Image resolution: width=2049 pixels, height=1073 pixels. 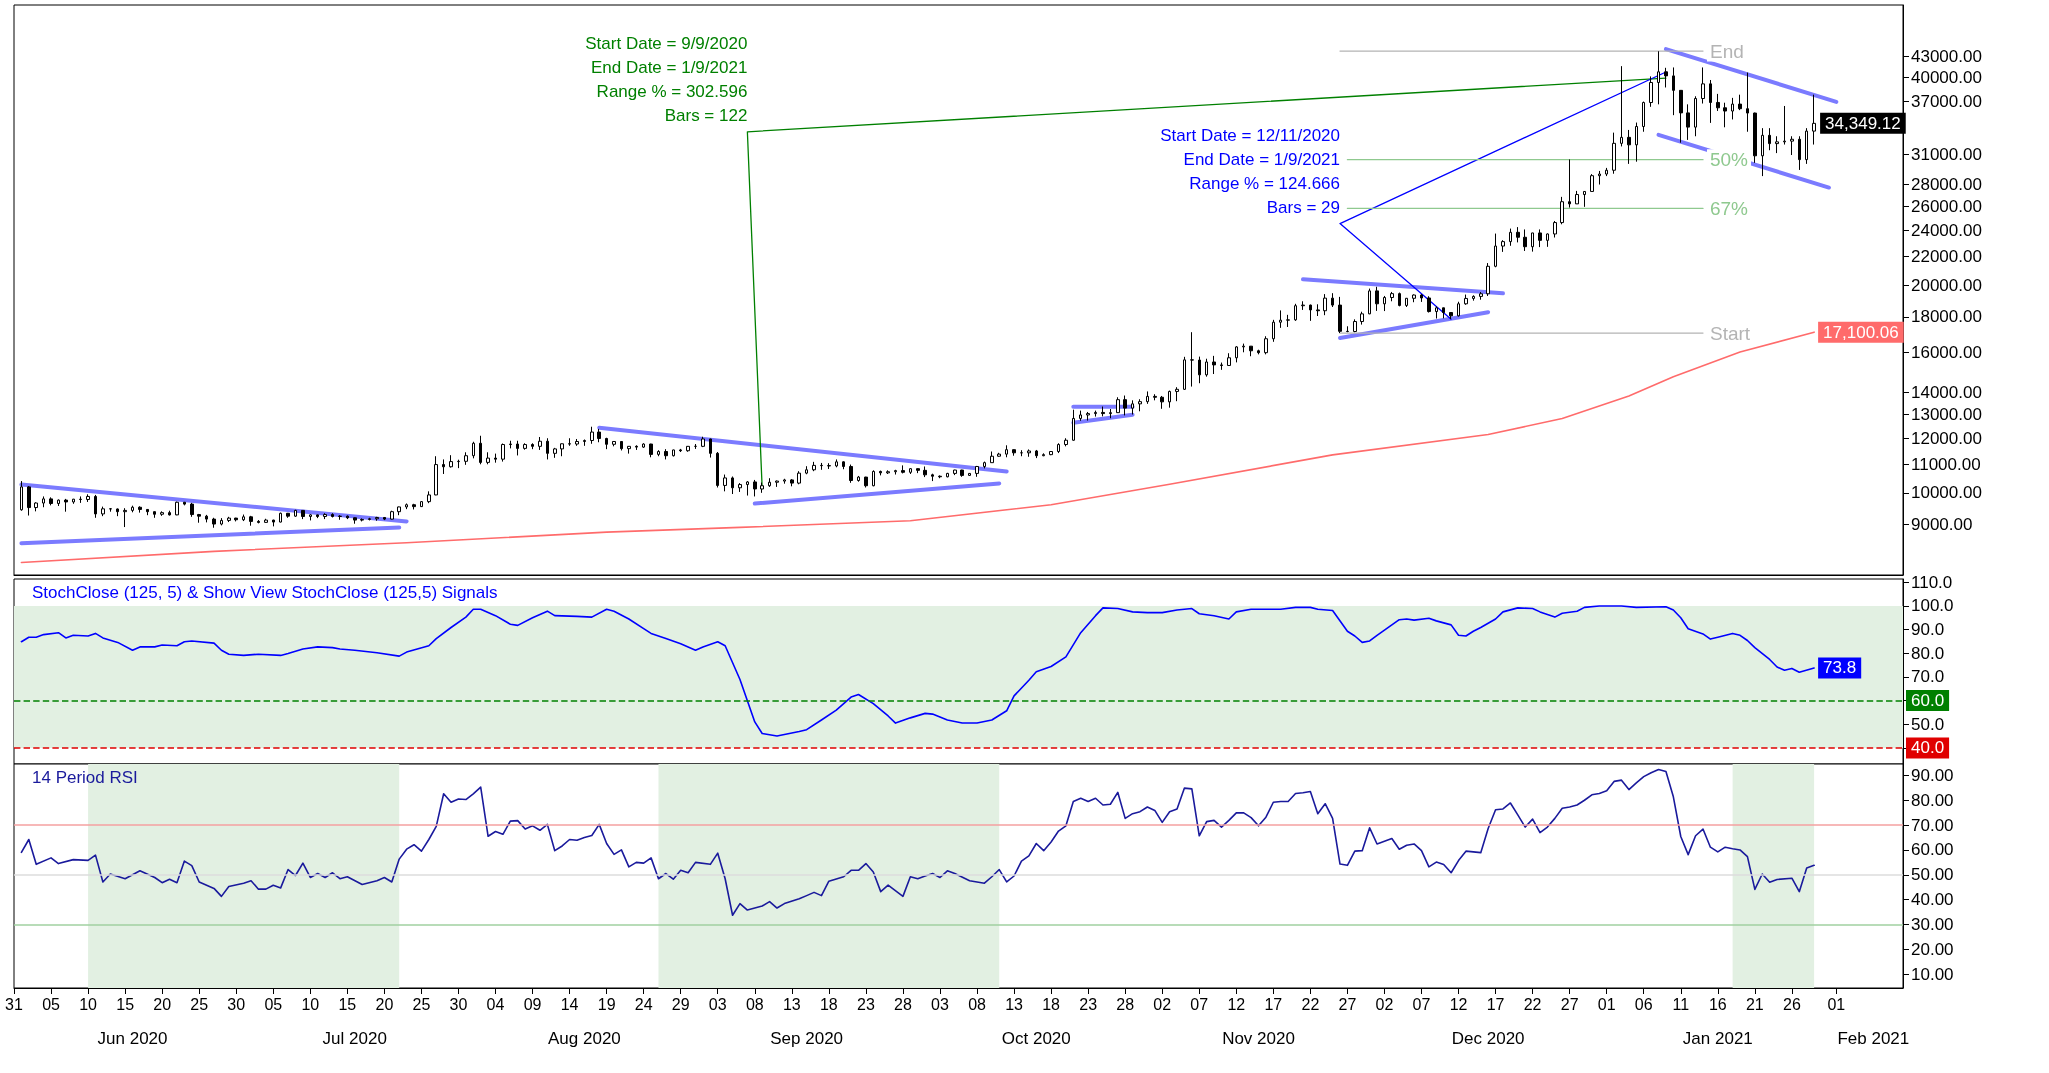 I want to click on chart-title: 14 Period RSI, so click(x=85, y=777).